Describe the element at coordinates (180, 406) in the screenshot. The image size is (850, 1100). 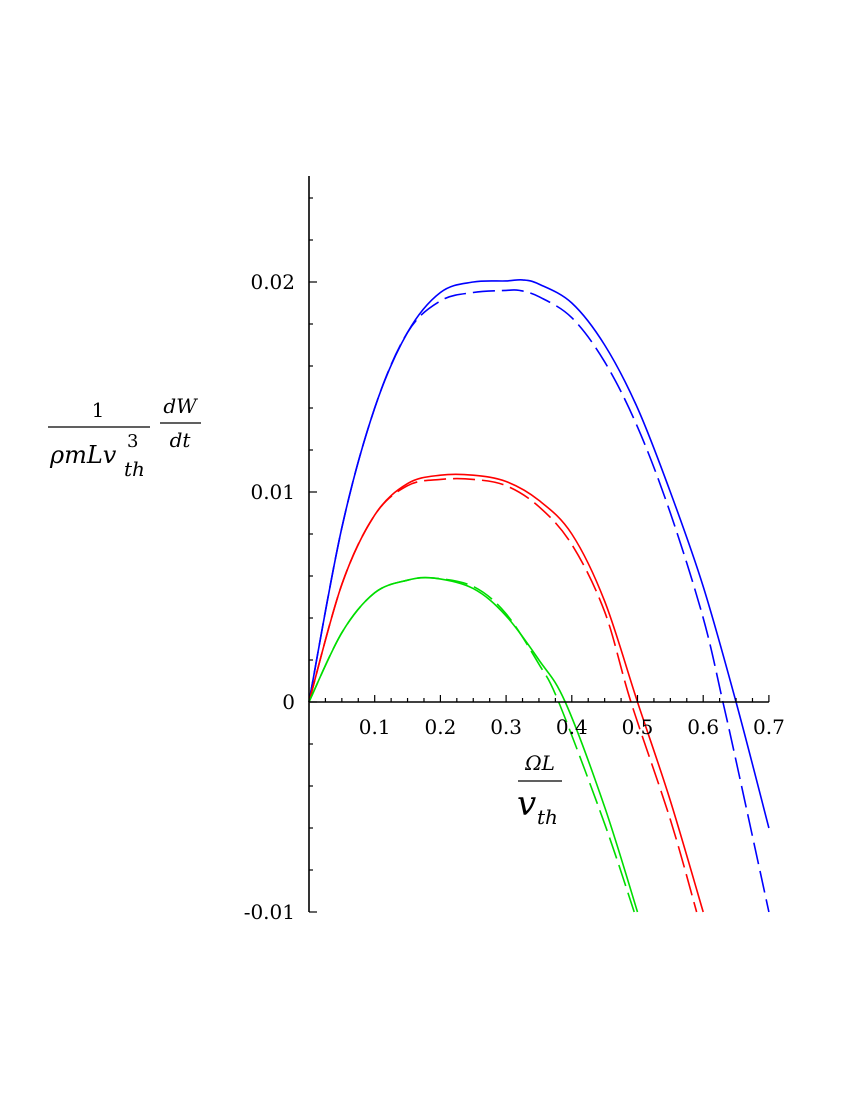
I see `y-label-frac2-numerator: dW` at that location.